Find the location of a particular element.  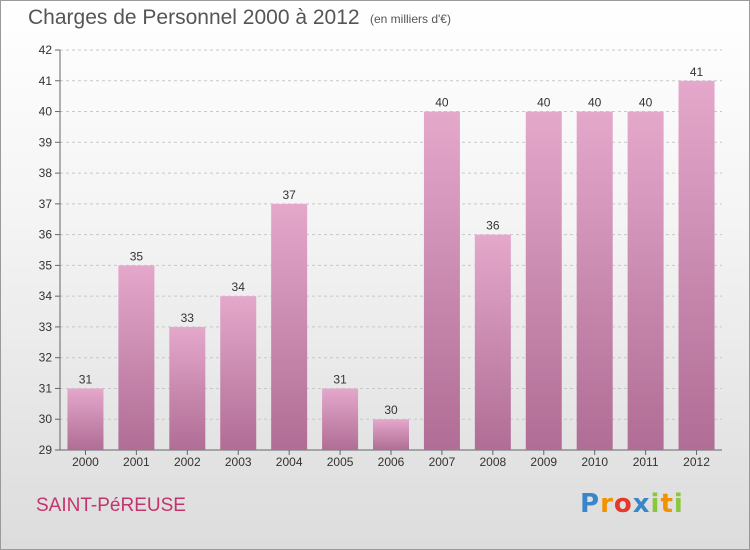

x-tick-label-2007: 2007 is located at coordinates (442, 462).